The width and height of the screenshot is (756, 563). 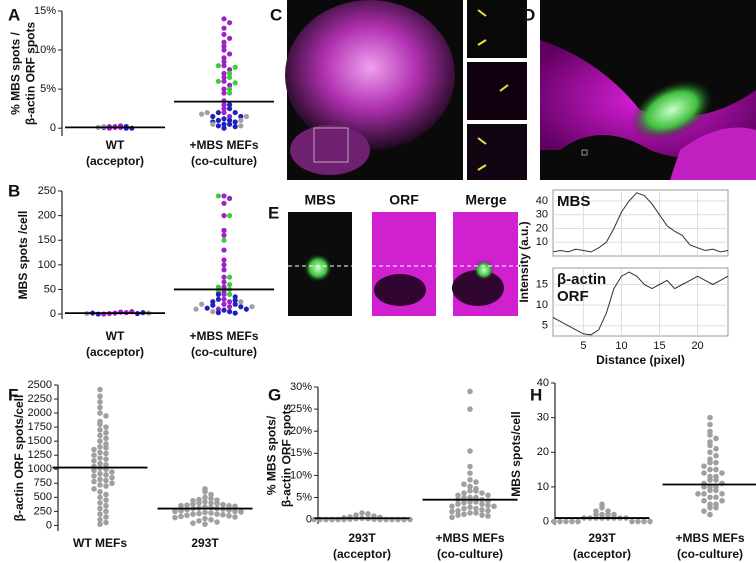 What do you see at coordinates (529, 14) in the screenshot?
I see `panel-label: D` at bounding box center [529, 14].